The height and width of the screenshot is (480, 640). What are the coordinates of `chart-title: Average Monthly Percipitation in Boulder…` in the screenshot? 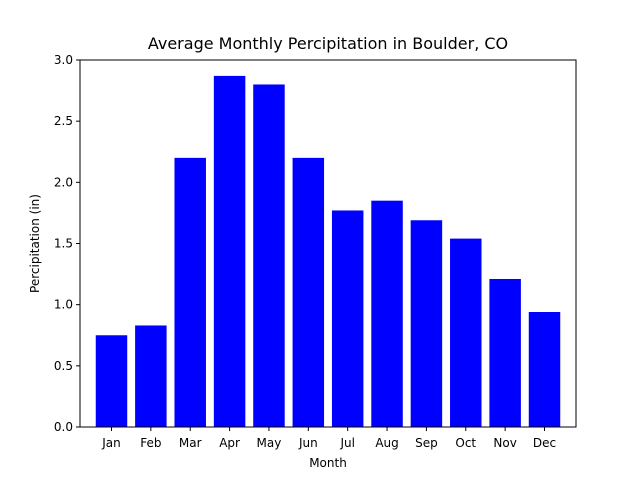 It's located at (328, 43).